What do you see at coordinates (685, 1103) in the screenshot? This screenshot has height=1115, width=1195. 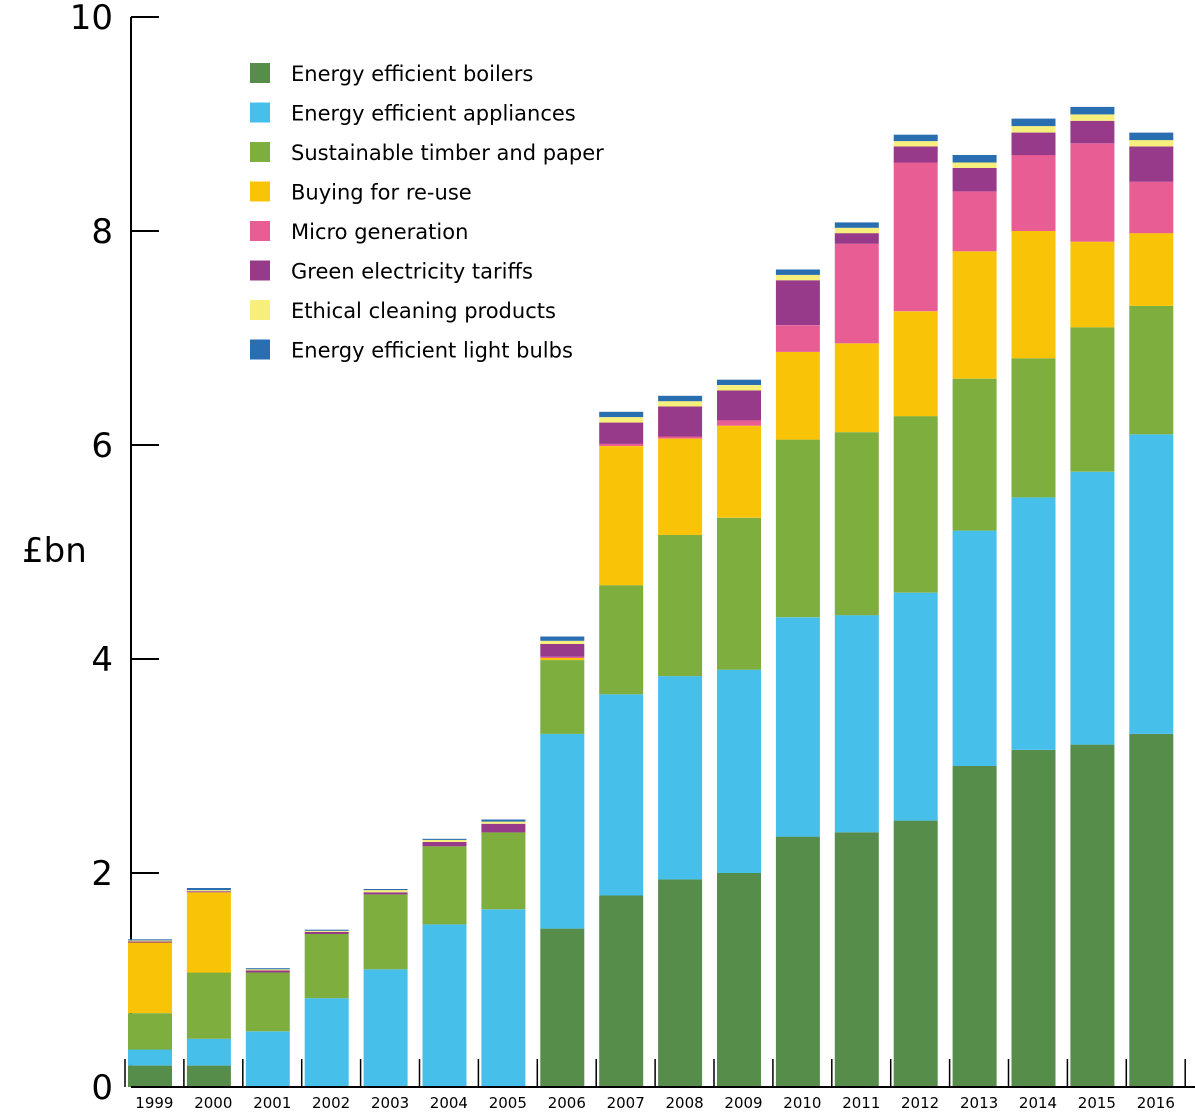 I see `x-tick-label: 2008` at bounding box center [685, 1103].